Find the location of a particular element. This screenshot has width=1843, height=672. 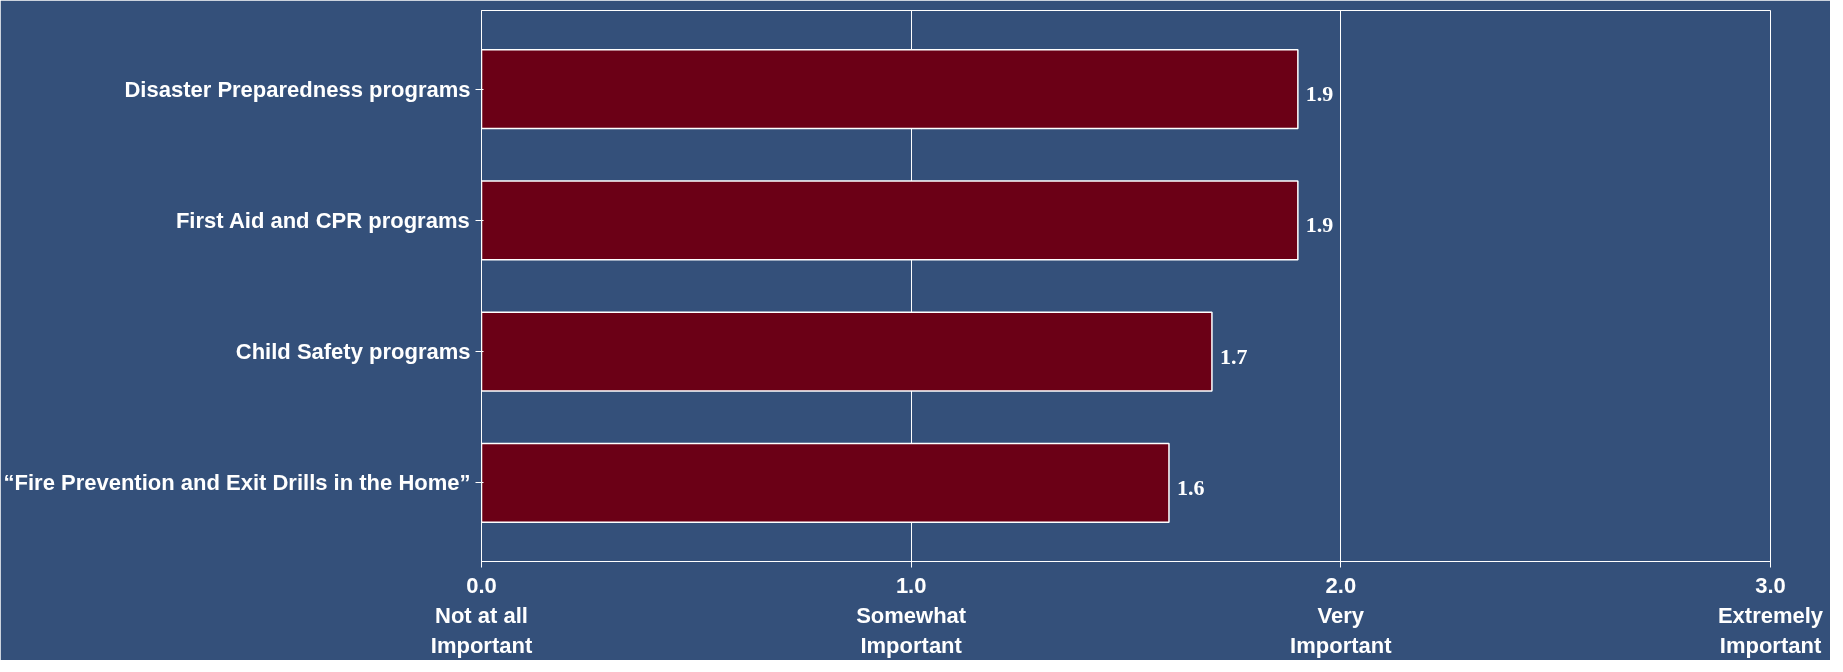

y-tick-label: First Aid and CPR programs is located at coordinates (322, 220).